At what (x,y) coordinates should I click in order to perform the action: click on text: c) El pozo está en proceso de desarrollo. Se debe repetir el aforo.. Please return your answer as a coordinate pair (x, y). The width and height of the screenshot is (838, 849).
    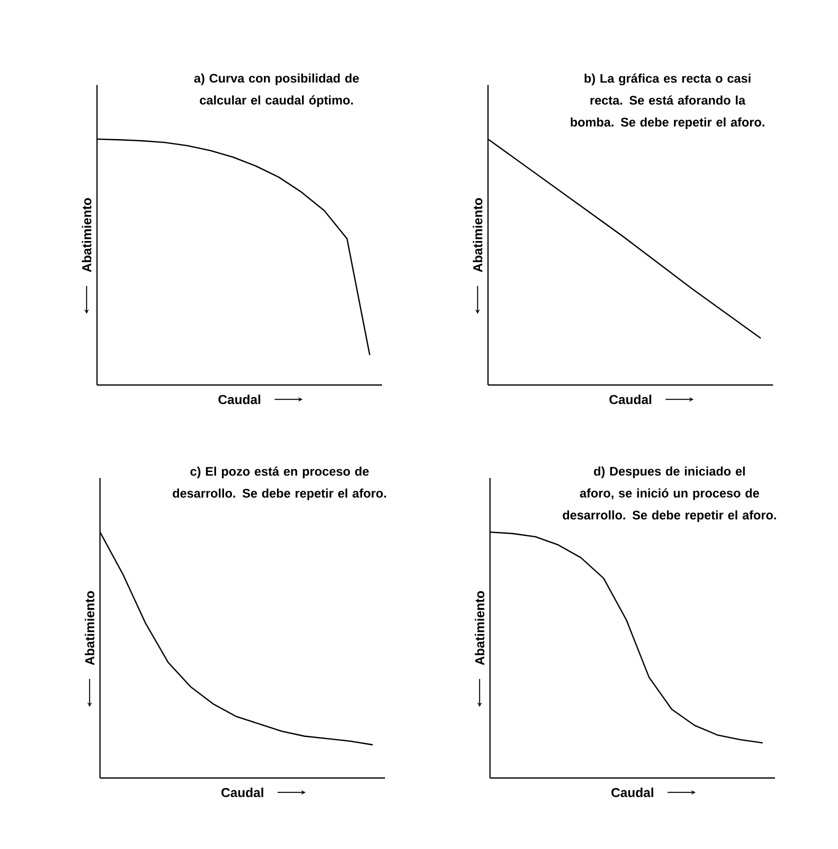
    Looking at the image, I should click on (279, 483).